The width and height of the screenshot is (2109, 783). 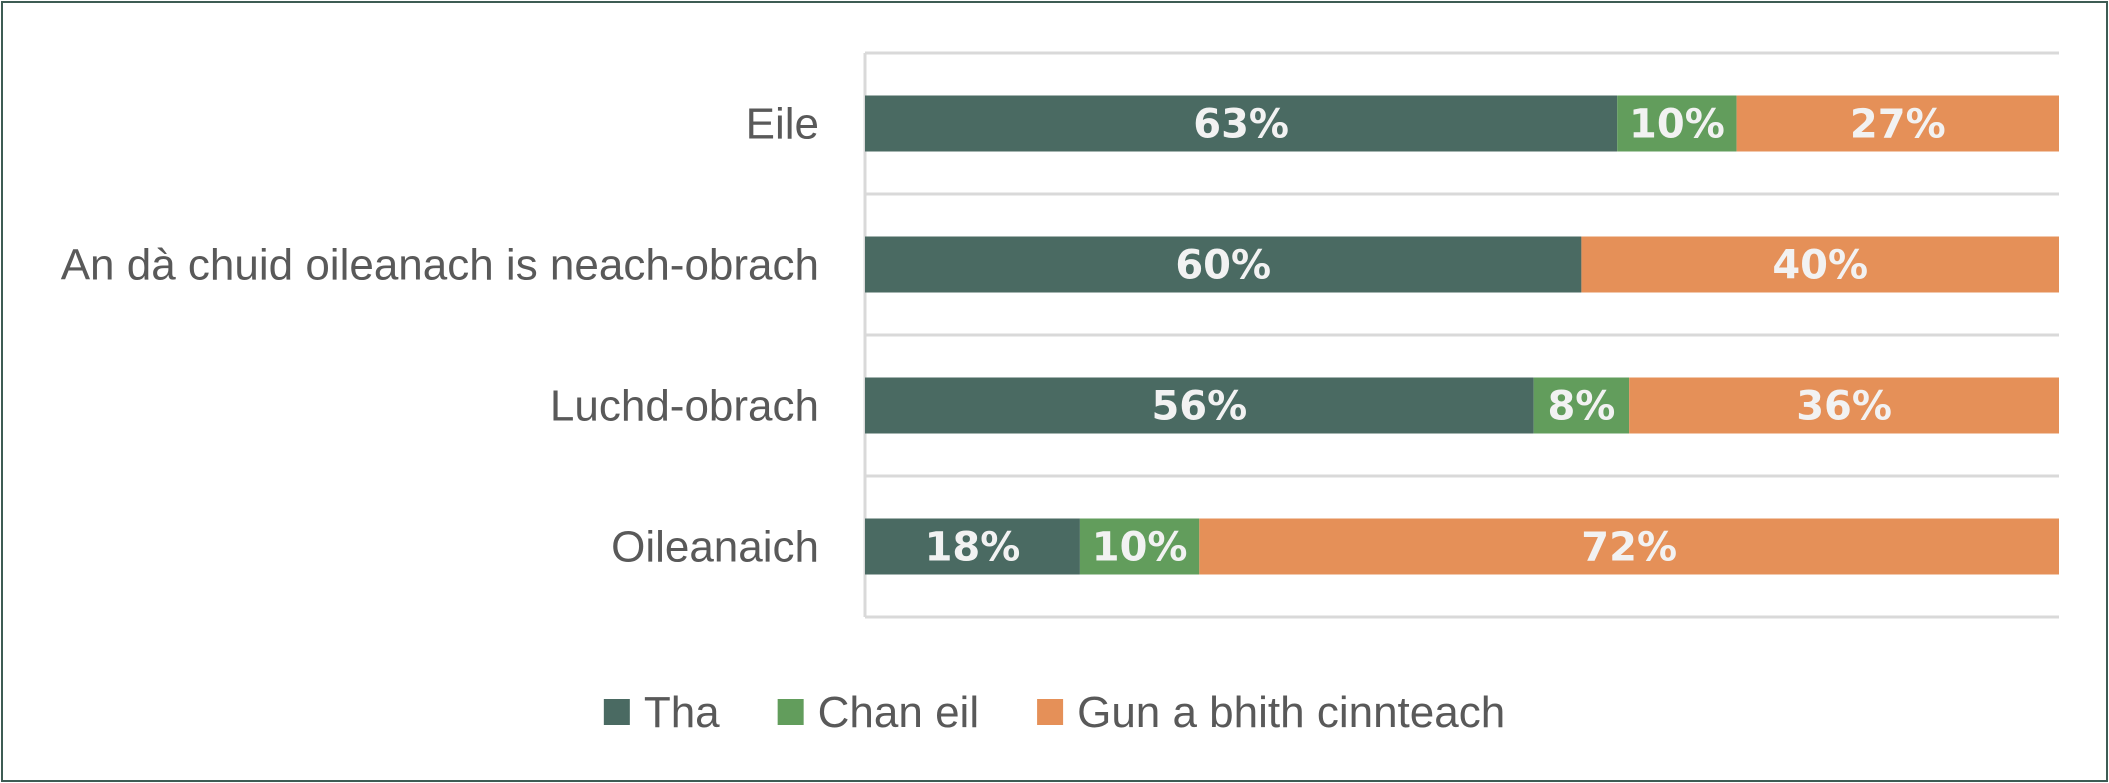 What do you see at coordinates (682, 712) in the screenshot?
I see `legend-label: Tha` at bounding box center [682, 712].